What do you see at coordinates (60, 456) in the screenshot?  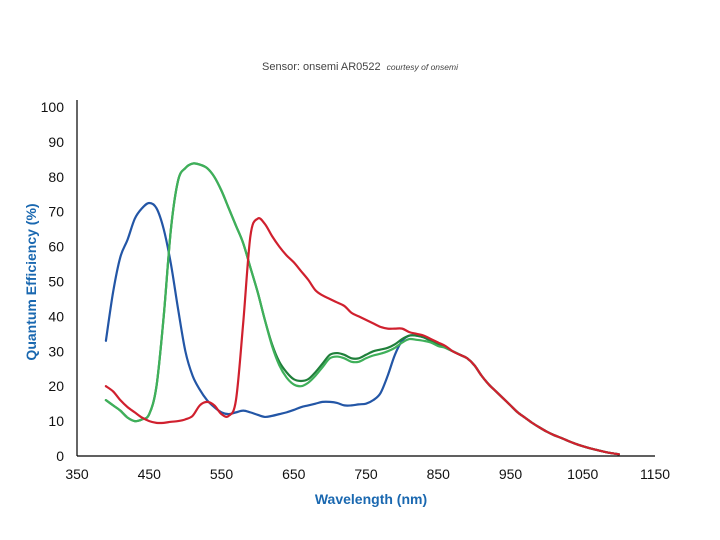 I see `y-tick-label: 0` at bounding box center [60, 456].